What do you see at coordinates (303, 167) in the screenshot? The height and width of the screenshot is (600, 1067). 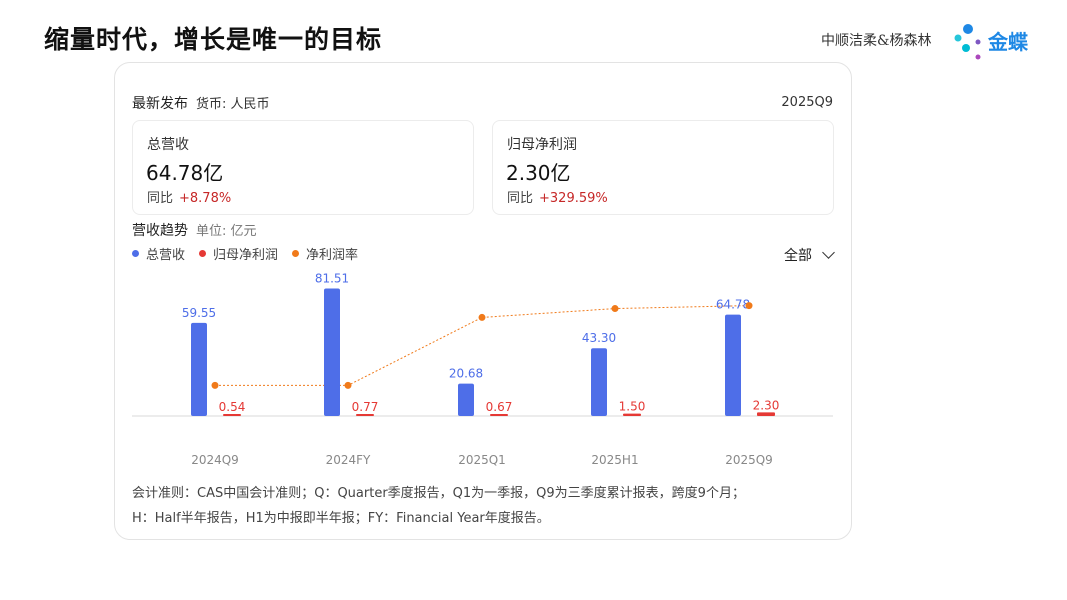 I see `metric-total-revenue: 总营收 64.78亿 同比 +8.78%` at bounding box center [303, 167].